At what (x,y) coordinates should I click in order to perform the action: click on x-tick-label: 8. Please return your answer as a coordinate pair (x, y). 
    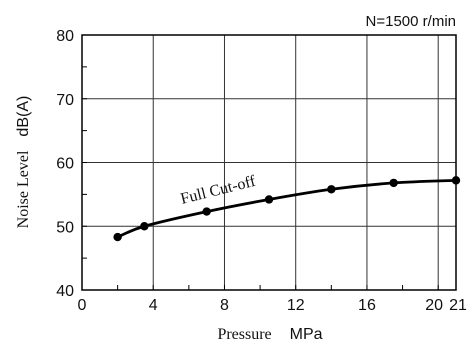
    Looking at the image, I should click on (224, 305).